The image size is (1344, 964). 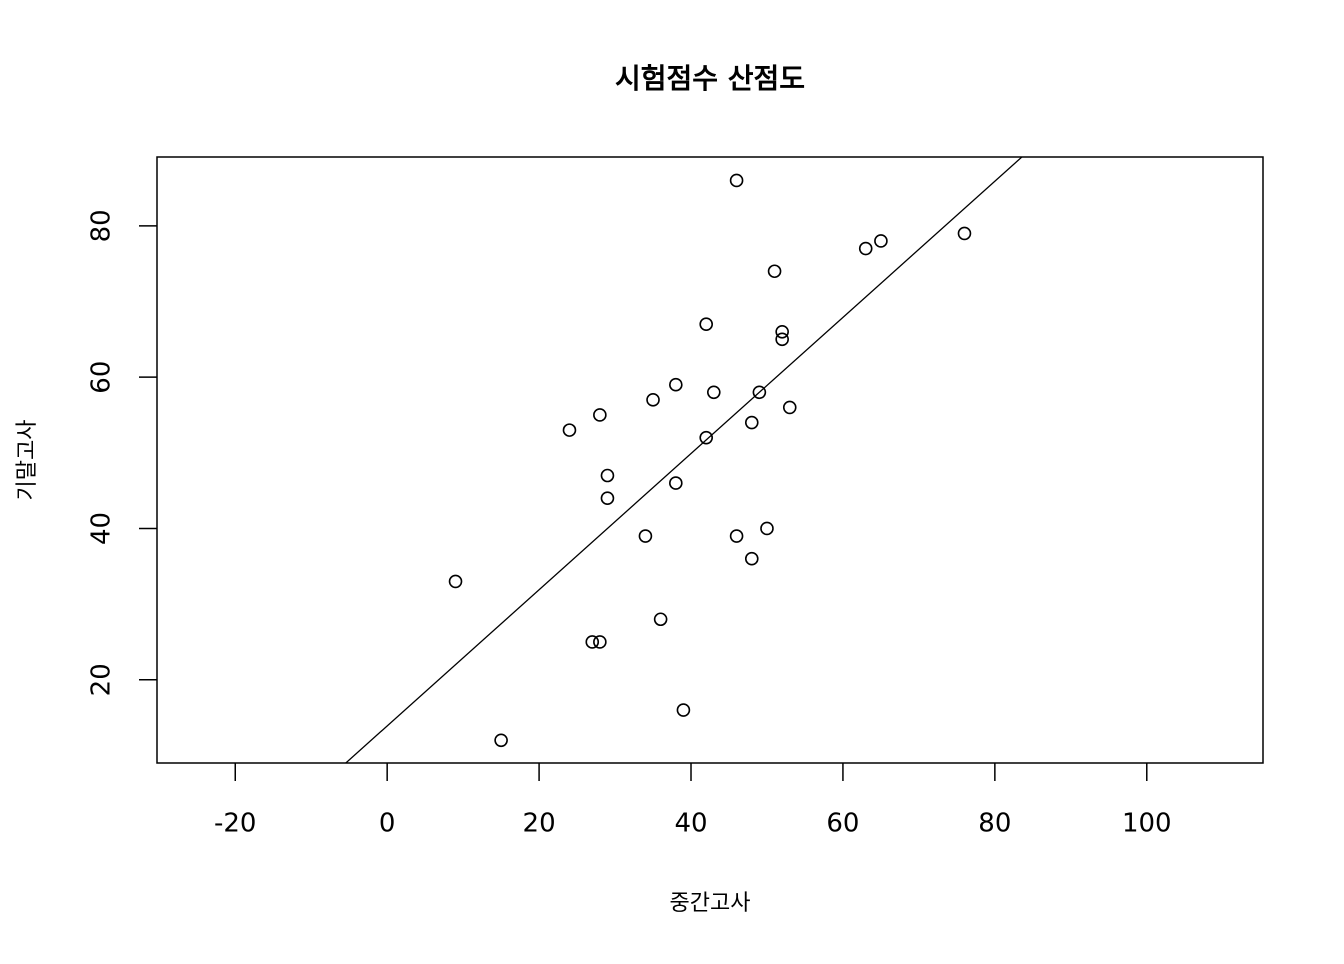 I want to click on y-tick-label: 40, so click(x=102, y=528).